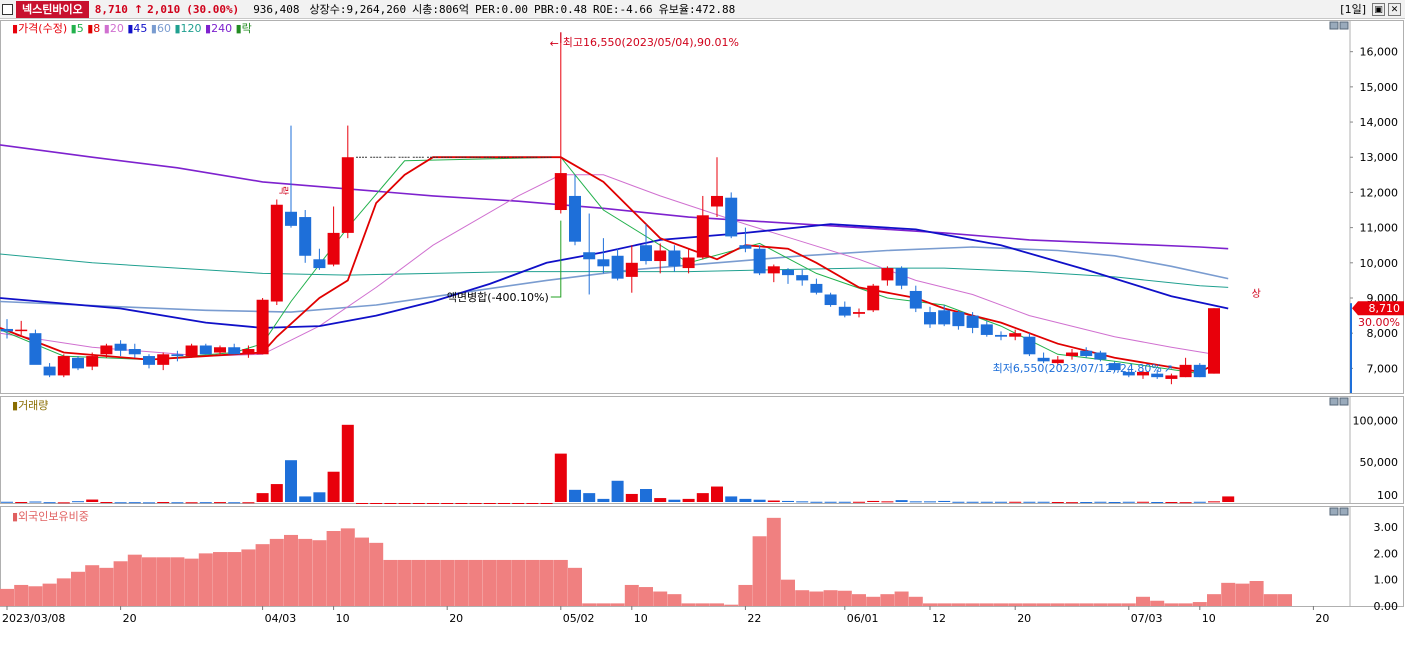 This screenshot has width=1405, height=648. I want to click on foreign-panel-minimize-icon, so click(1334, 511).